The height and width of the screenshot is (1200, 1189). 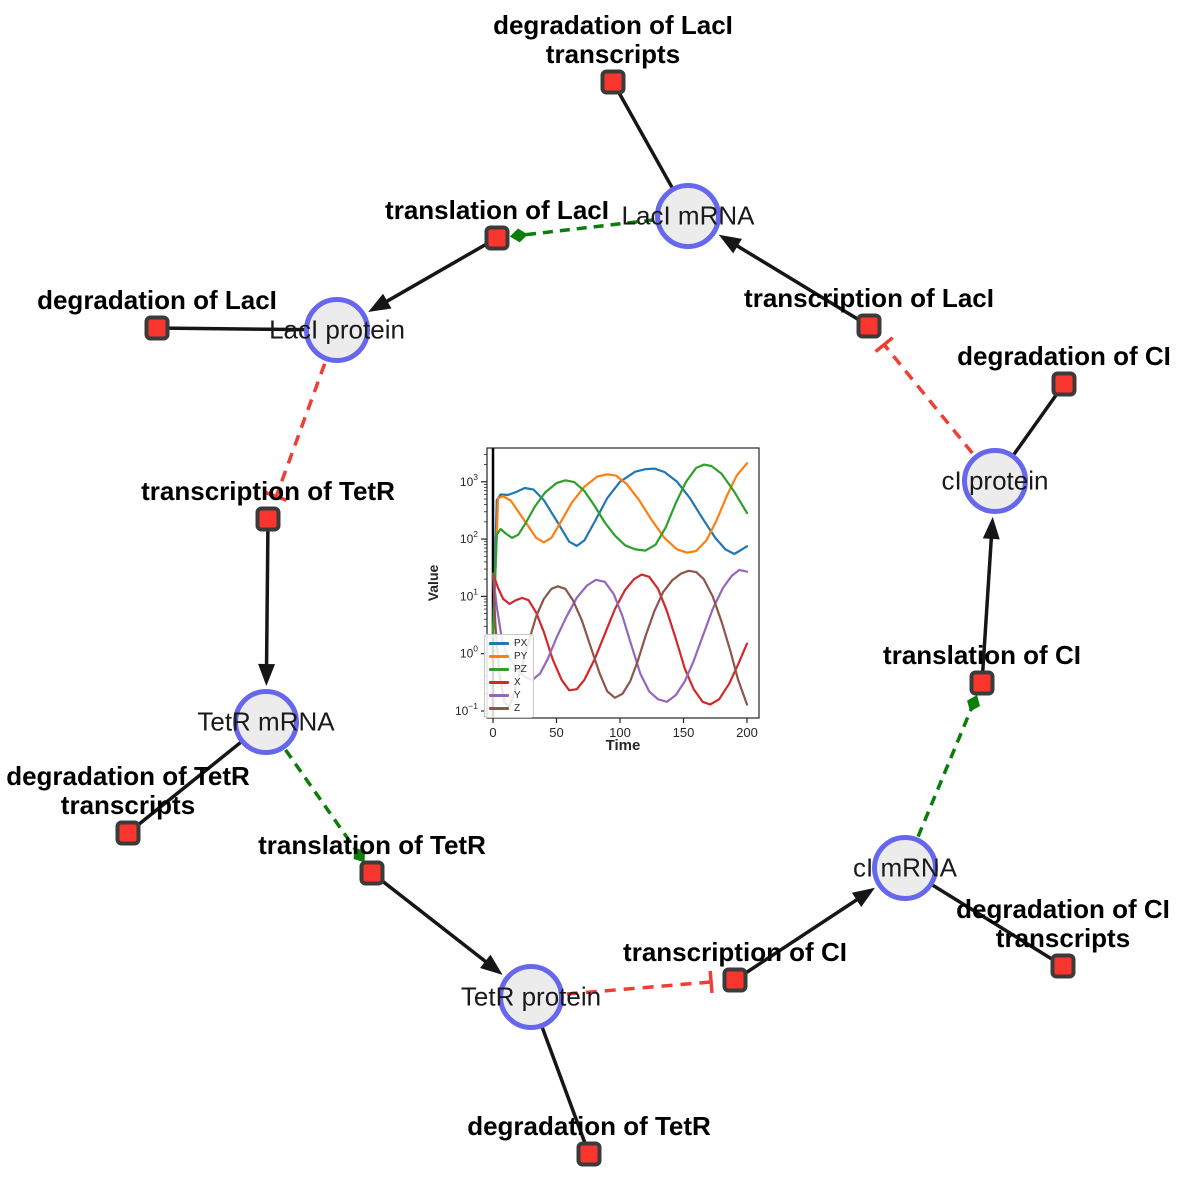 I want to click on reaction-node-txn_ci, so click(x=735, y=980).